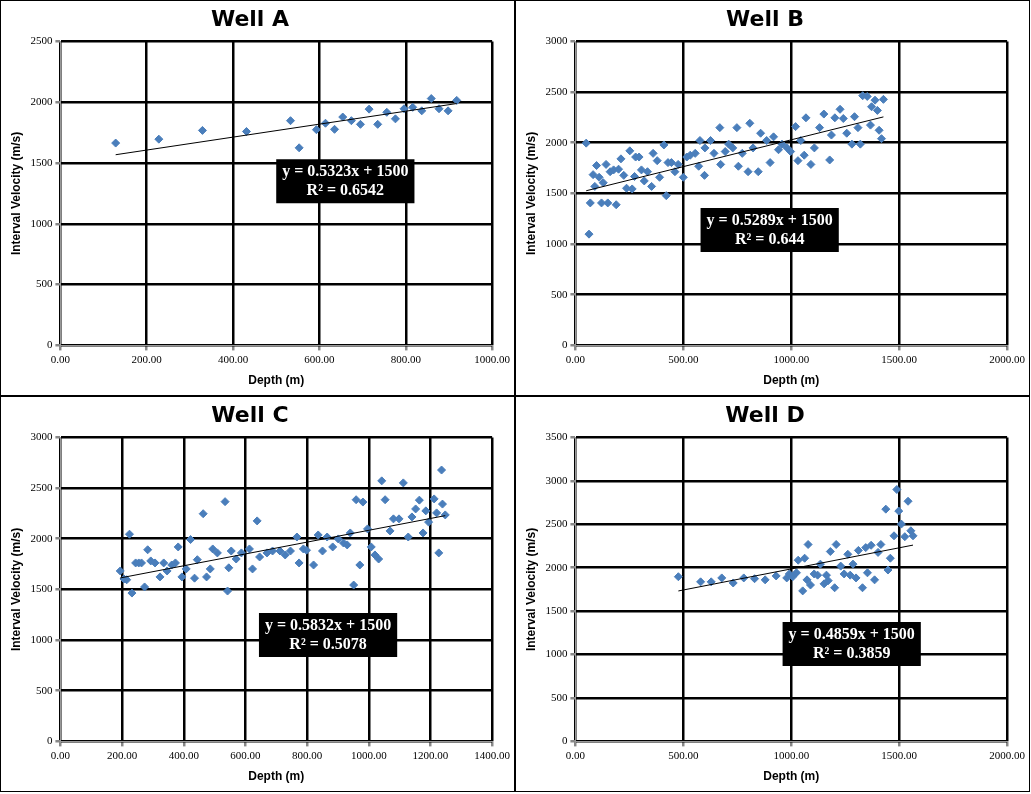 This screenshot has width=1031, height=794. I want to click on annotation: y = 0.5289x + 1500, so click(769, 219).